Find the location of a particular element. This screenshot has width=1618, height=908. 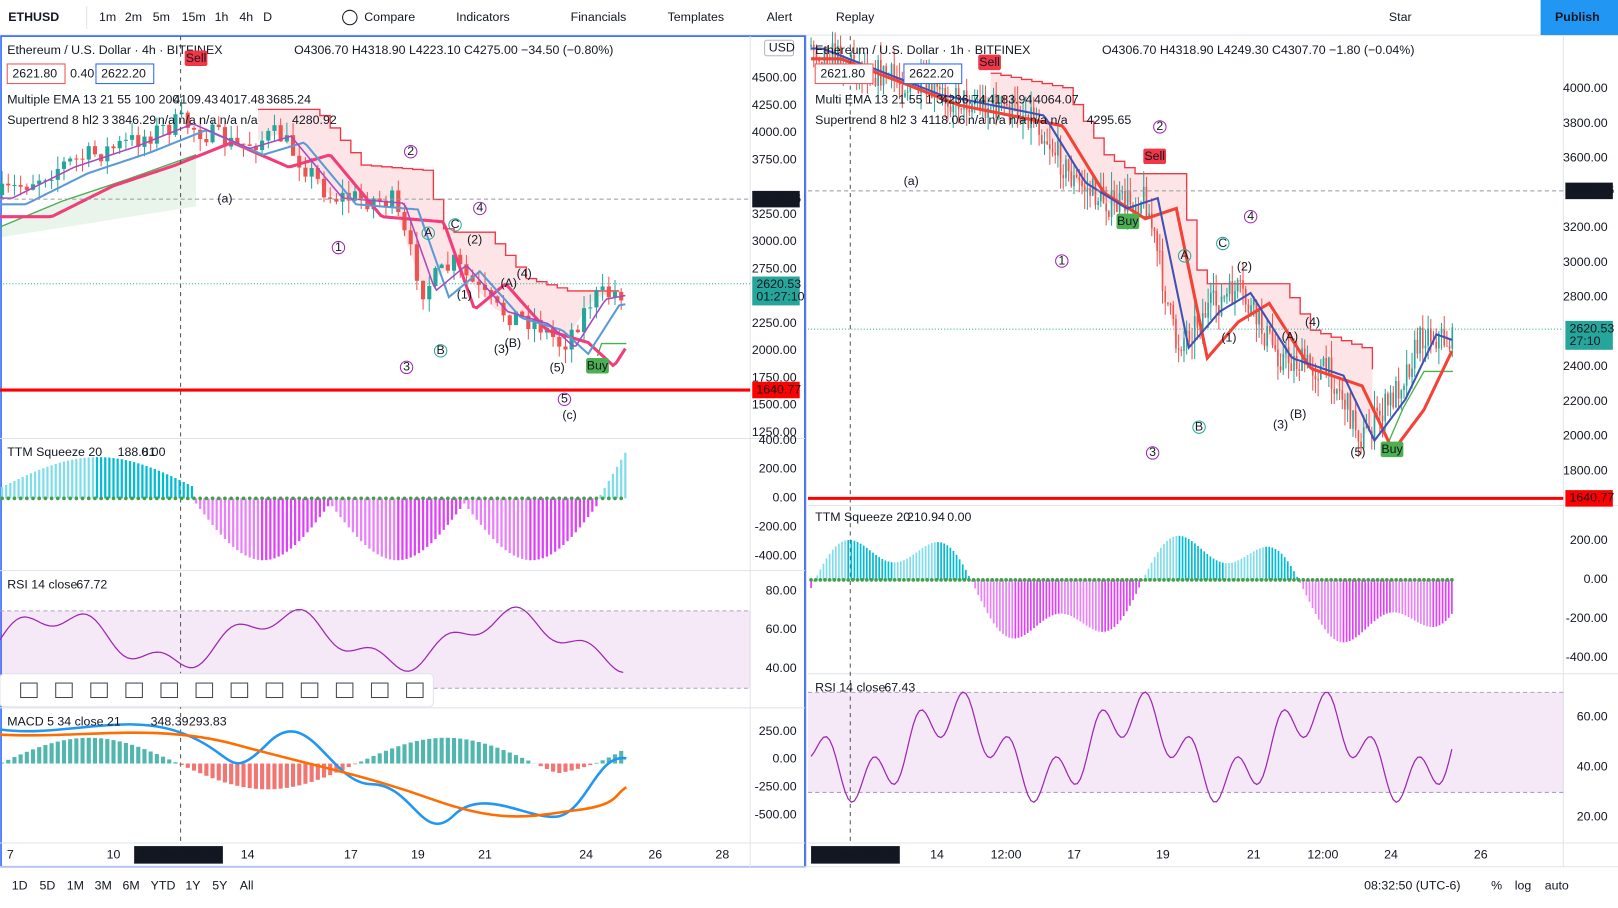

indicator-value: 348.39 is located at coordinates (170, 722).